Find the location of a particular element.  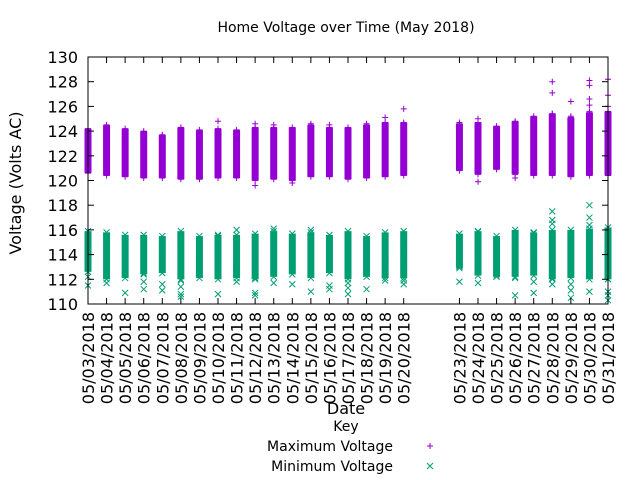

x-tick-label: 05/07/2018 is located at coordinates (162, 358).